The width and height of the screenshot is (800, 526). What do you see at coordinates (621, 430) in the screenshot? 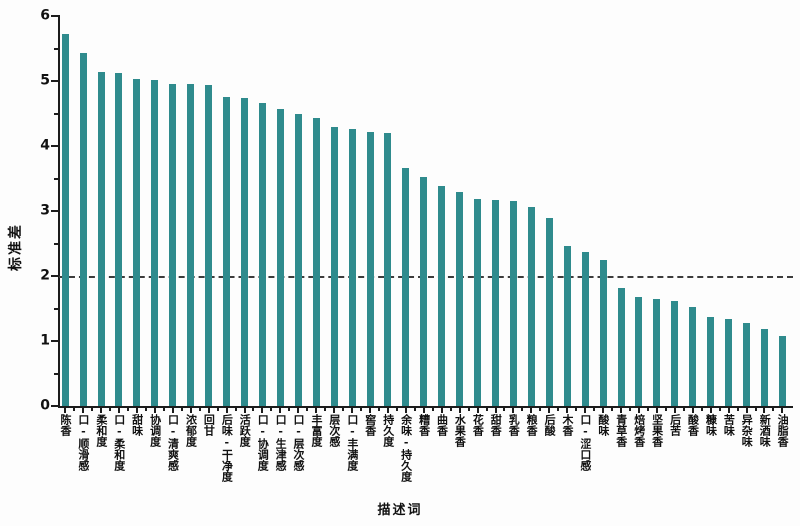
I see `x-category-label: 青草香` at bounding box center [621, 430].